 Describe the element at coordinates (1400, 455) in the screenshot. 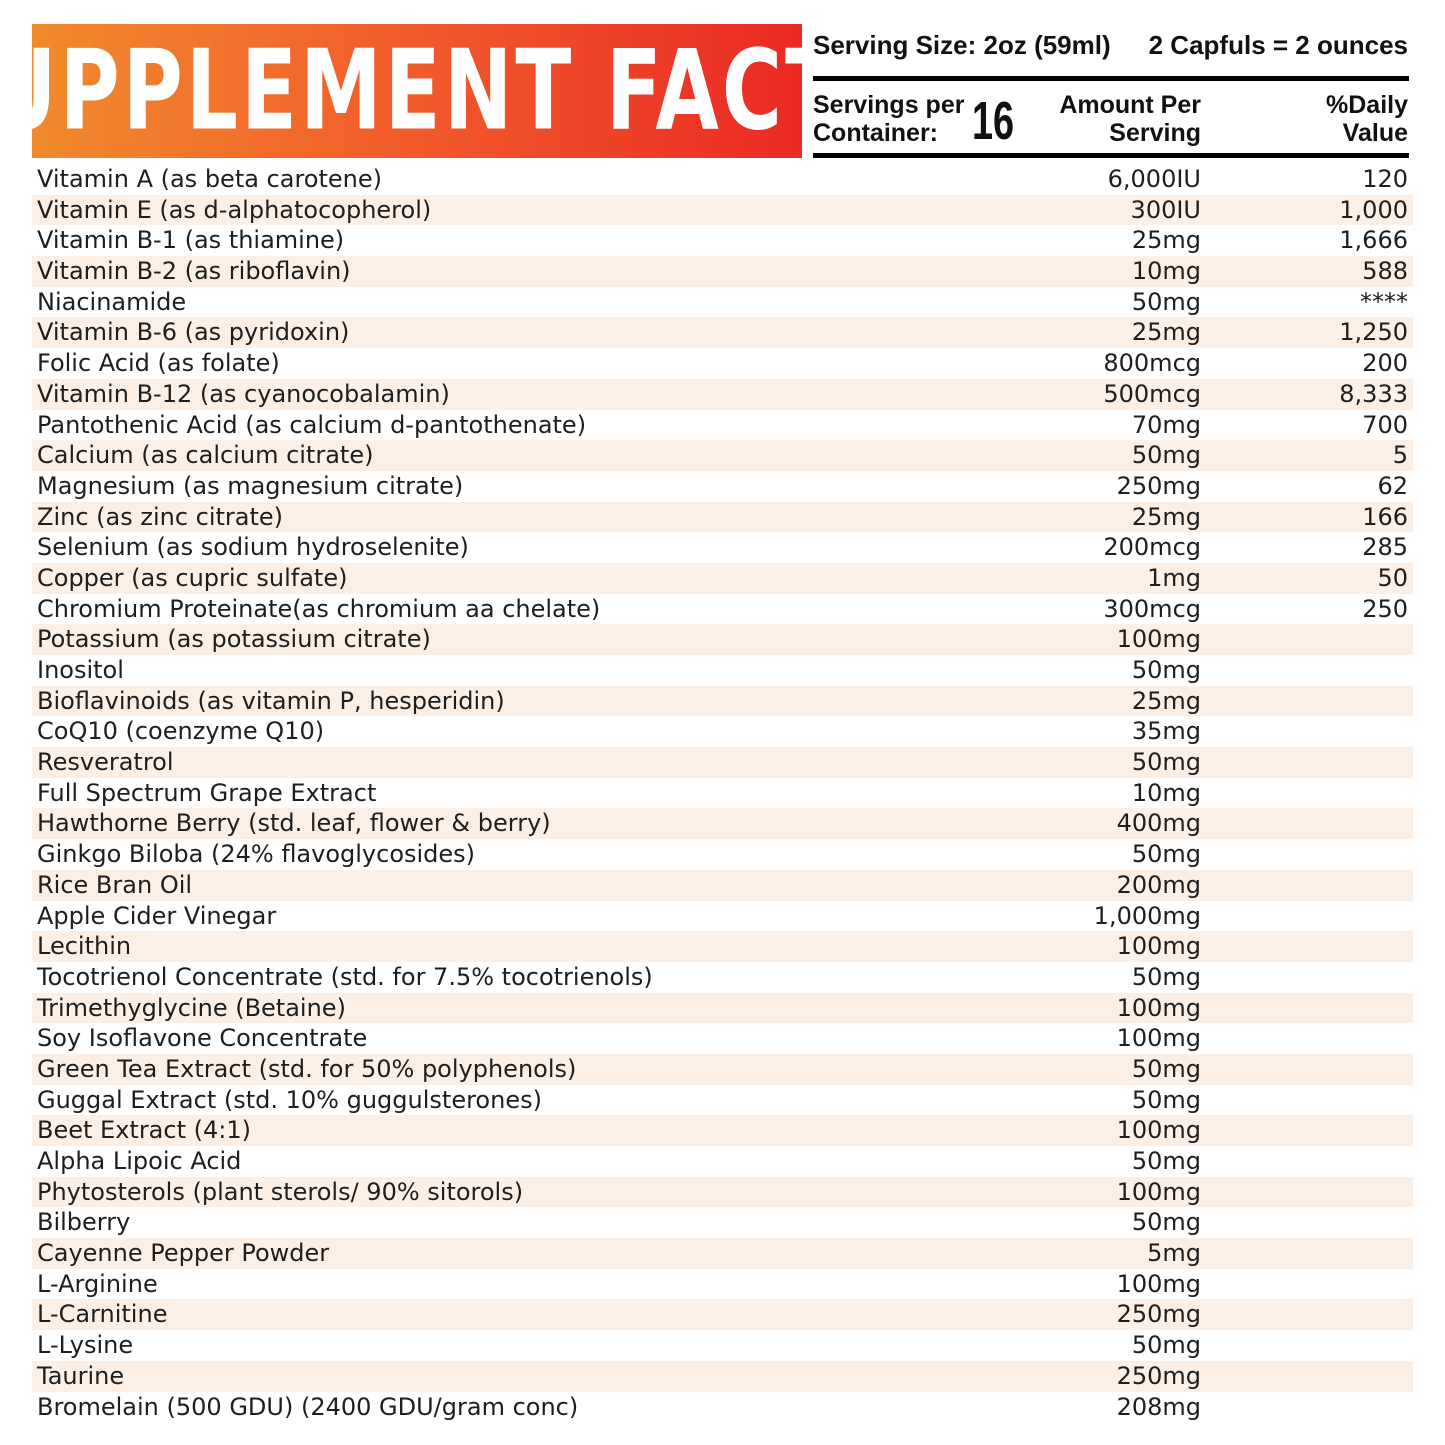

I see `daily-value: 5` at that location.